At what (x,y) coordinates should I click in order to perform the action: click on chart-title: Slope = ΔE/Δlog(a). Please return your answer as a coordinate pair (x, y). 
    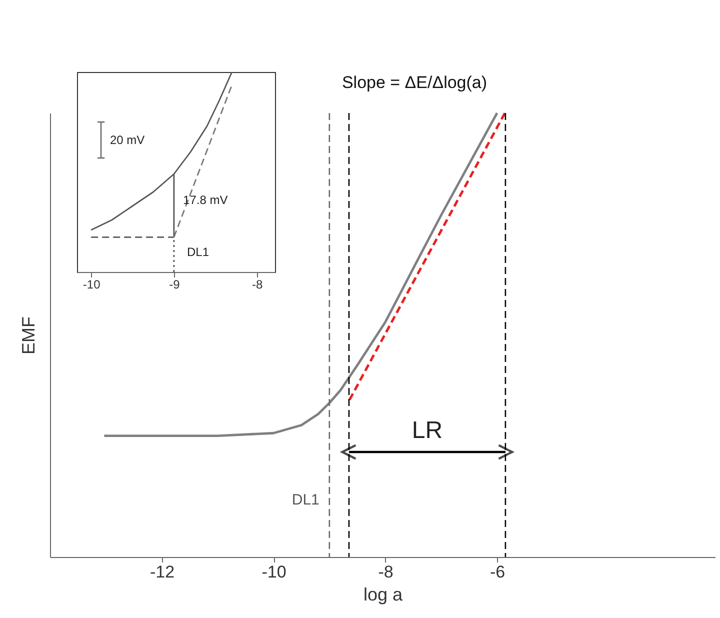
    Looking at the image, I should click on (415, 82).